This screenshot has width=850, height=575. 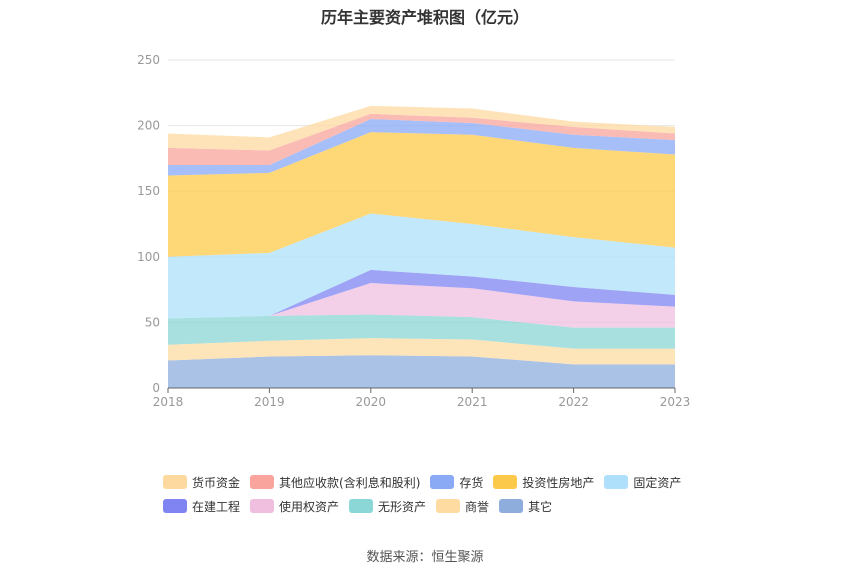 I want to click on legend-item: 使用权资产, so click(x=294, y=506).